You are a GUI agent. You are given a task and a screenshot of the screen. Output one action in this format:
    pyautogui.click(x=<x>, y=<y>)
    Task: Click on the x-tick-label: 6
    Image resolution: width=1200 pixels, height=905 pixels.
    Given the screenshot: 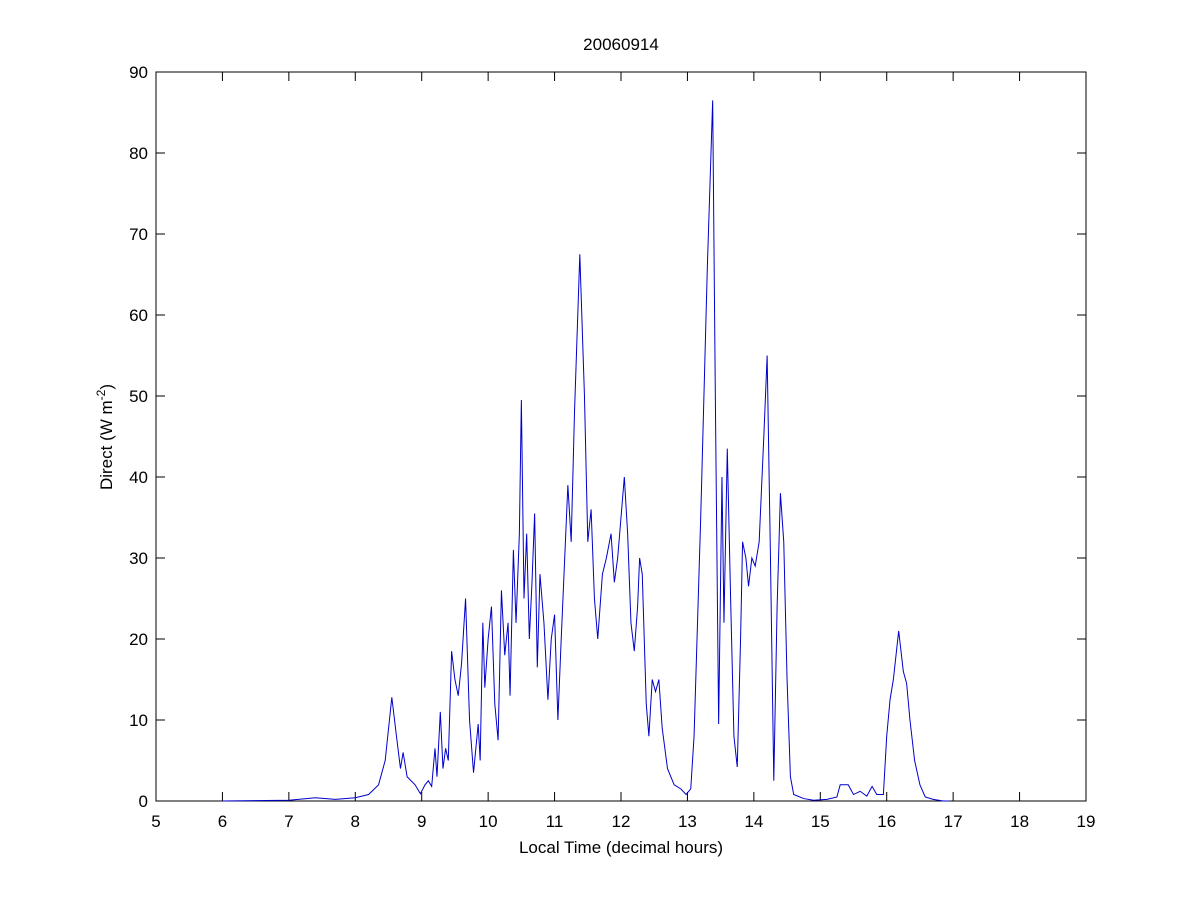 What is the action you would take?
    pyautogui.click(x=222, y=821)
    